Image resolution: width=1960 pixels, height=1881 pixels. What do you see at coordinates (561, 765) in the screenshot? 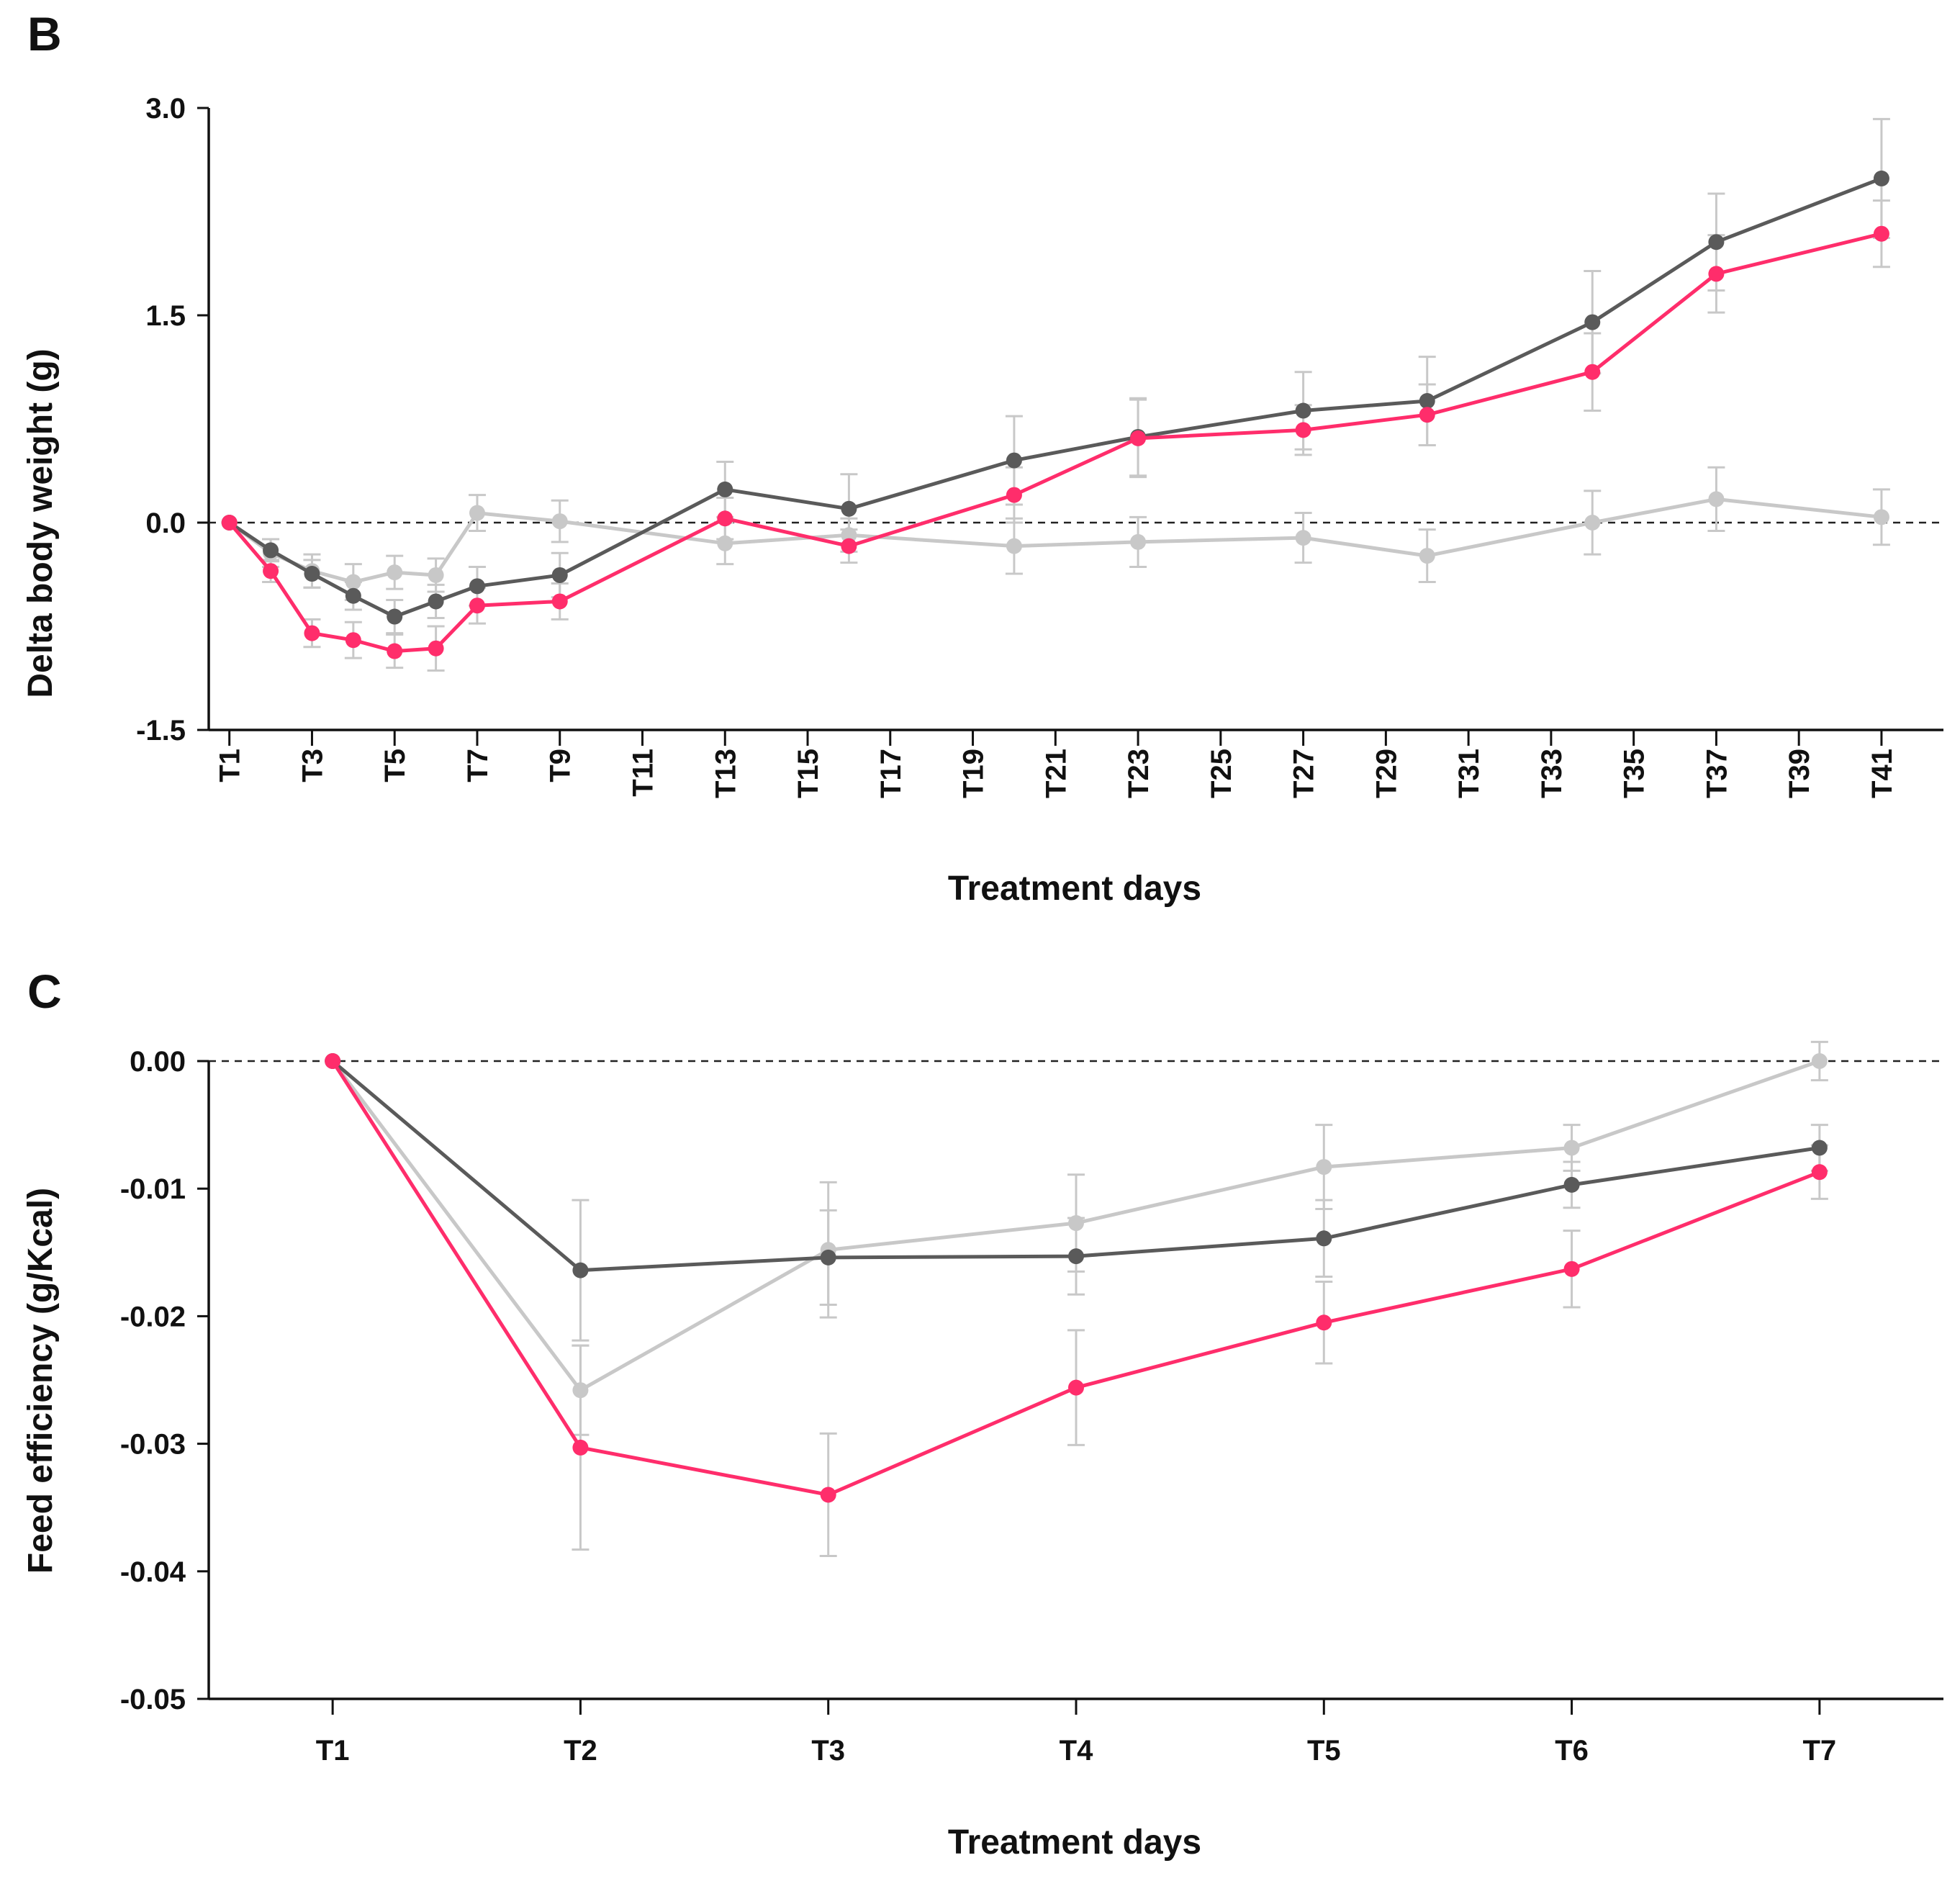
I see `b-x-tick-label: T9` at bounding box center [561, 765].